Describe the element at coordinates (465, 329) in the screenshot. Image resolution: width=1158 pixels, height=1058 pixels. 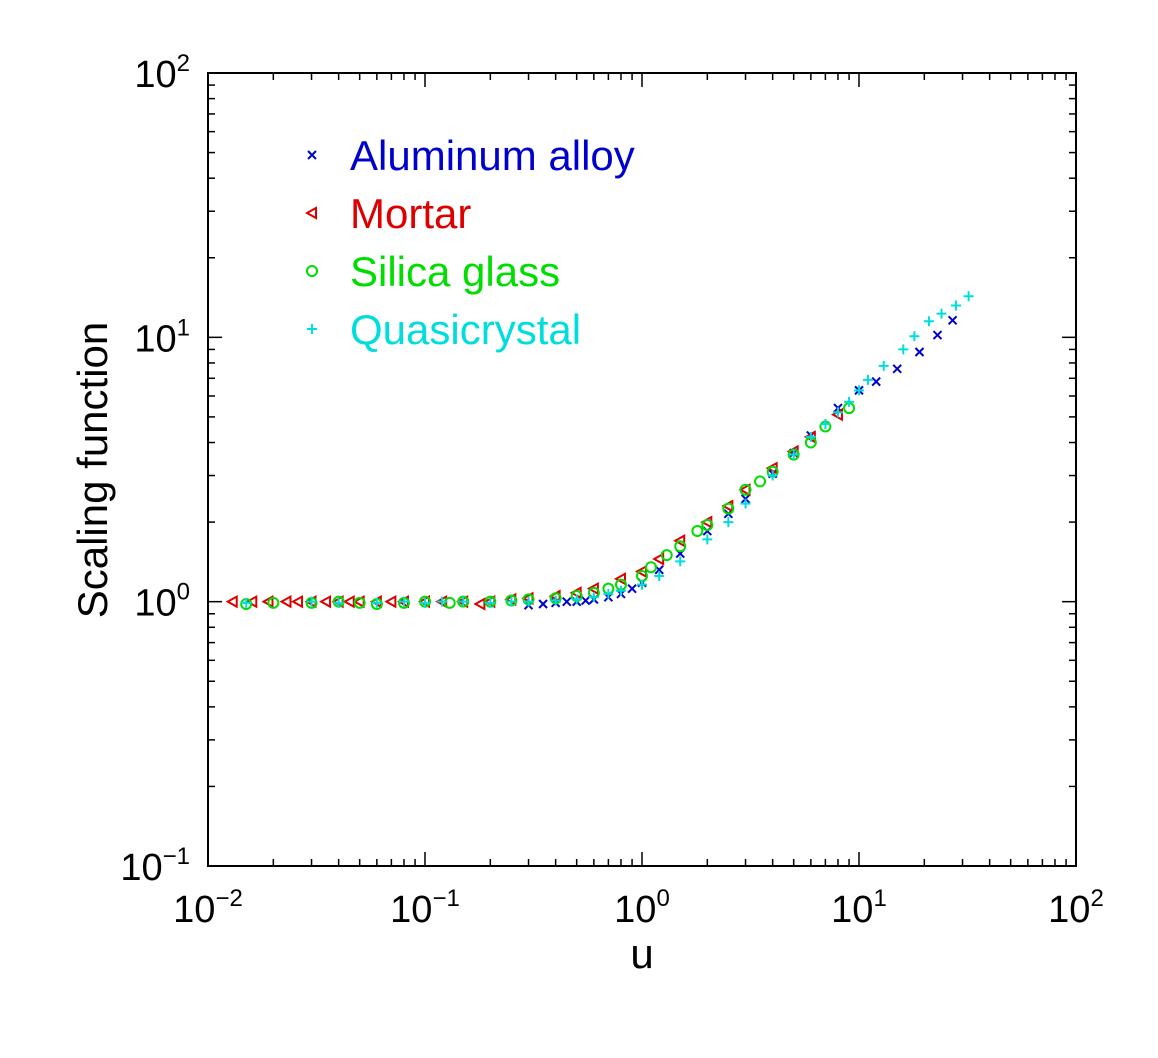
I see `legend-label: Quasicrystal` at that location.